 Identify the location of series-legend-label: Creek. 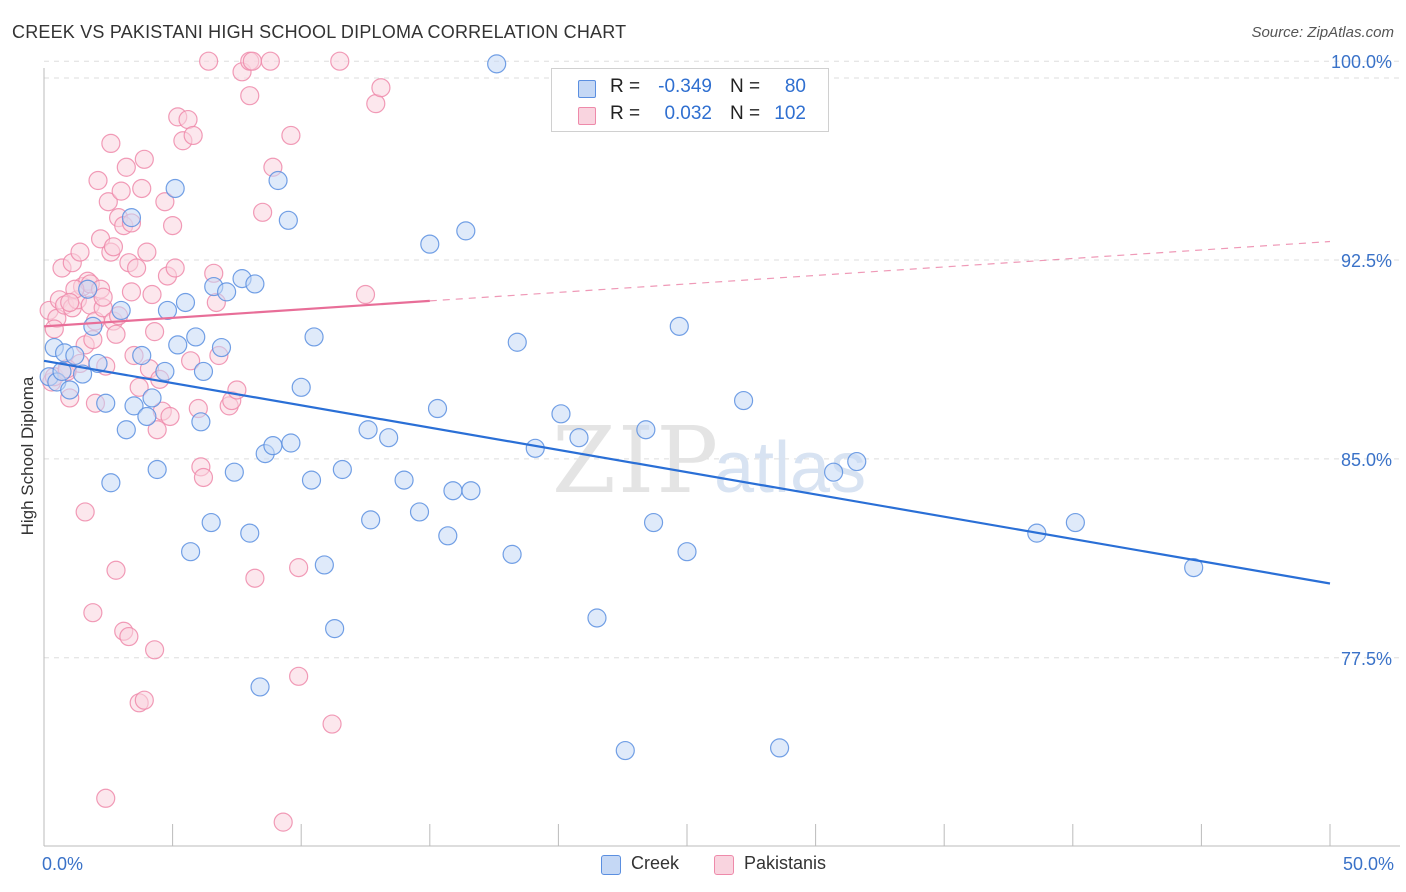
(655, 863).